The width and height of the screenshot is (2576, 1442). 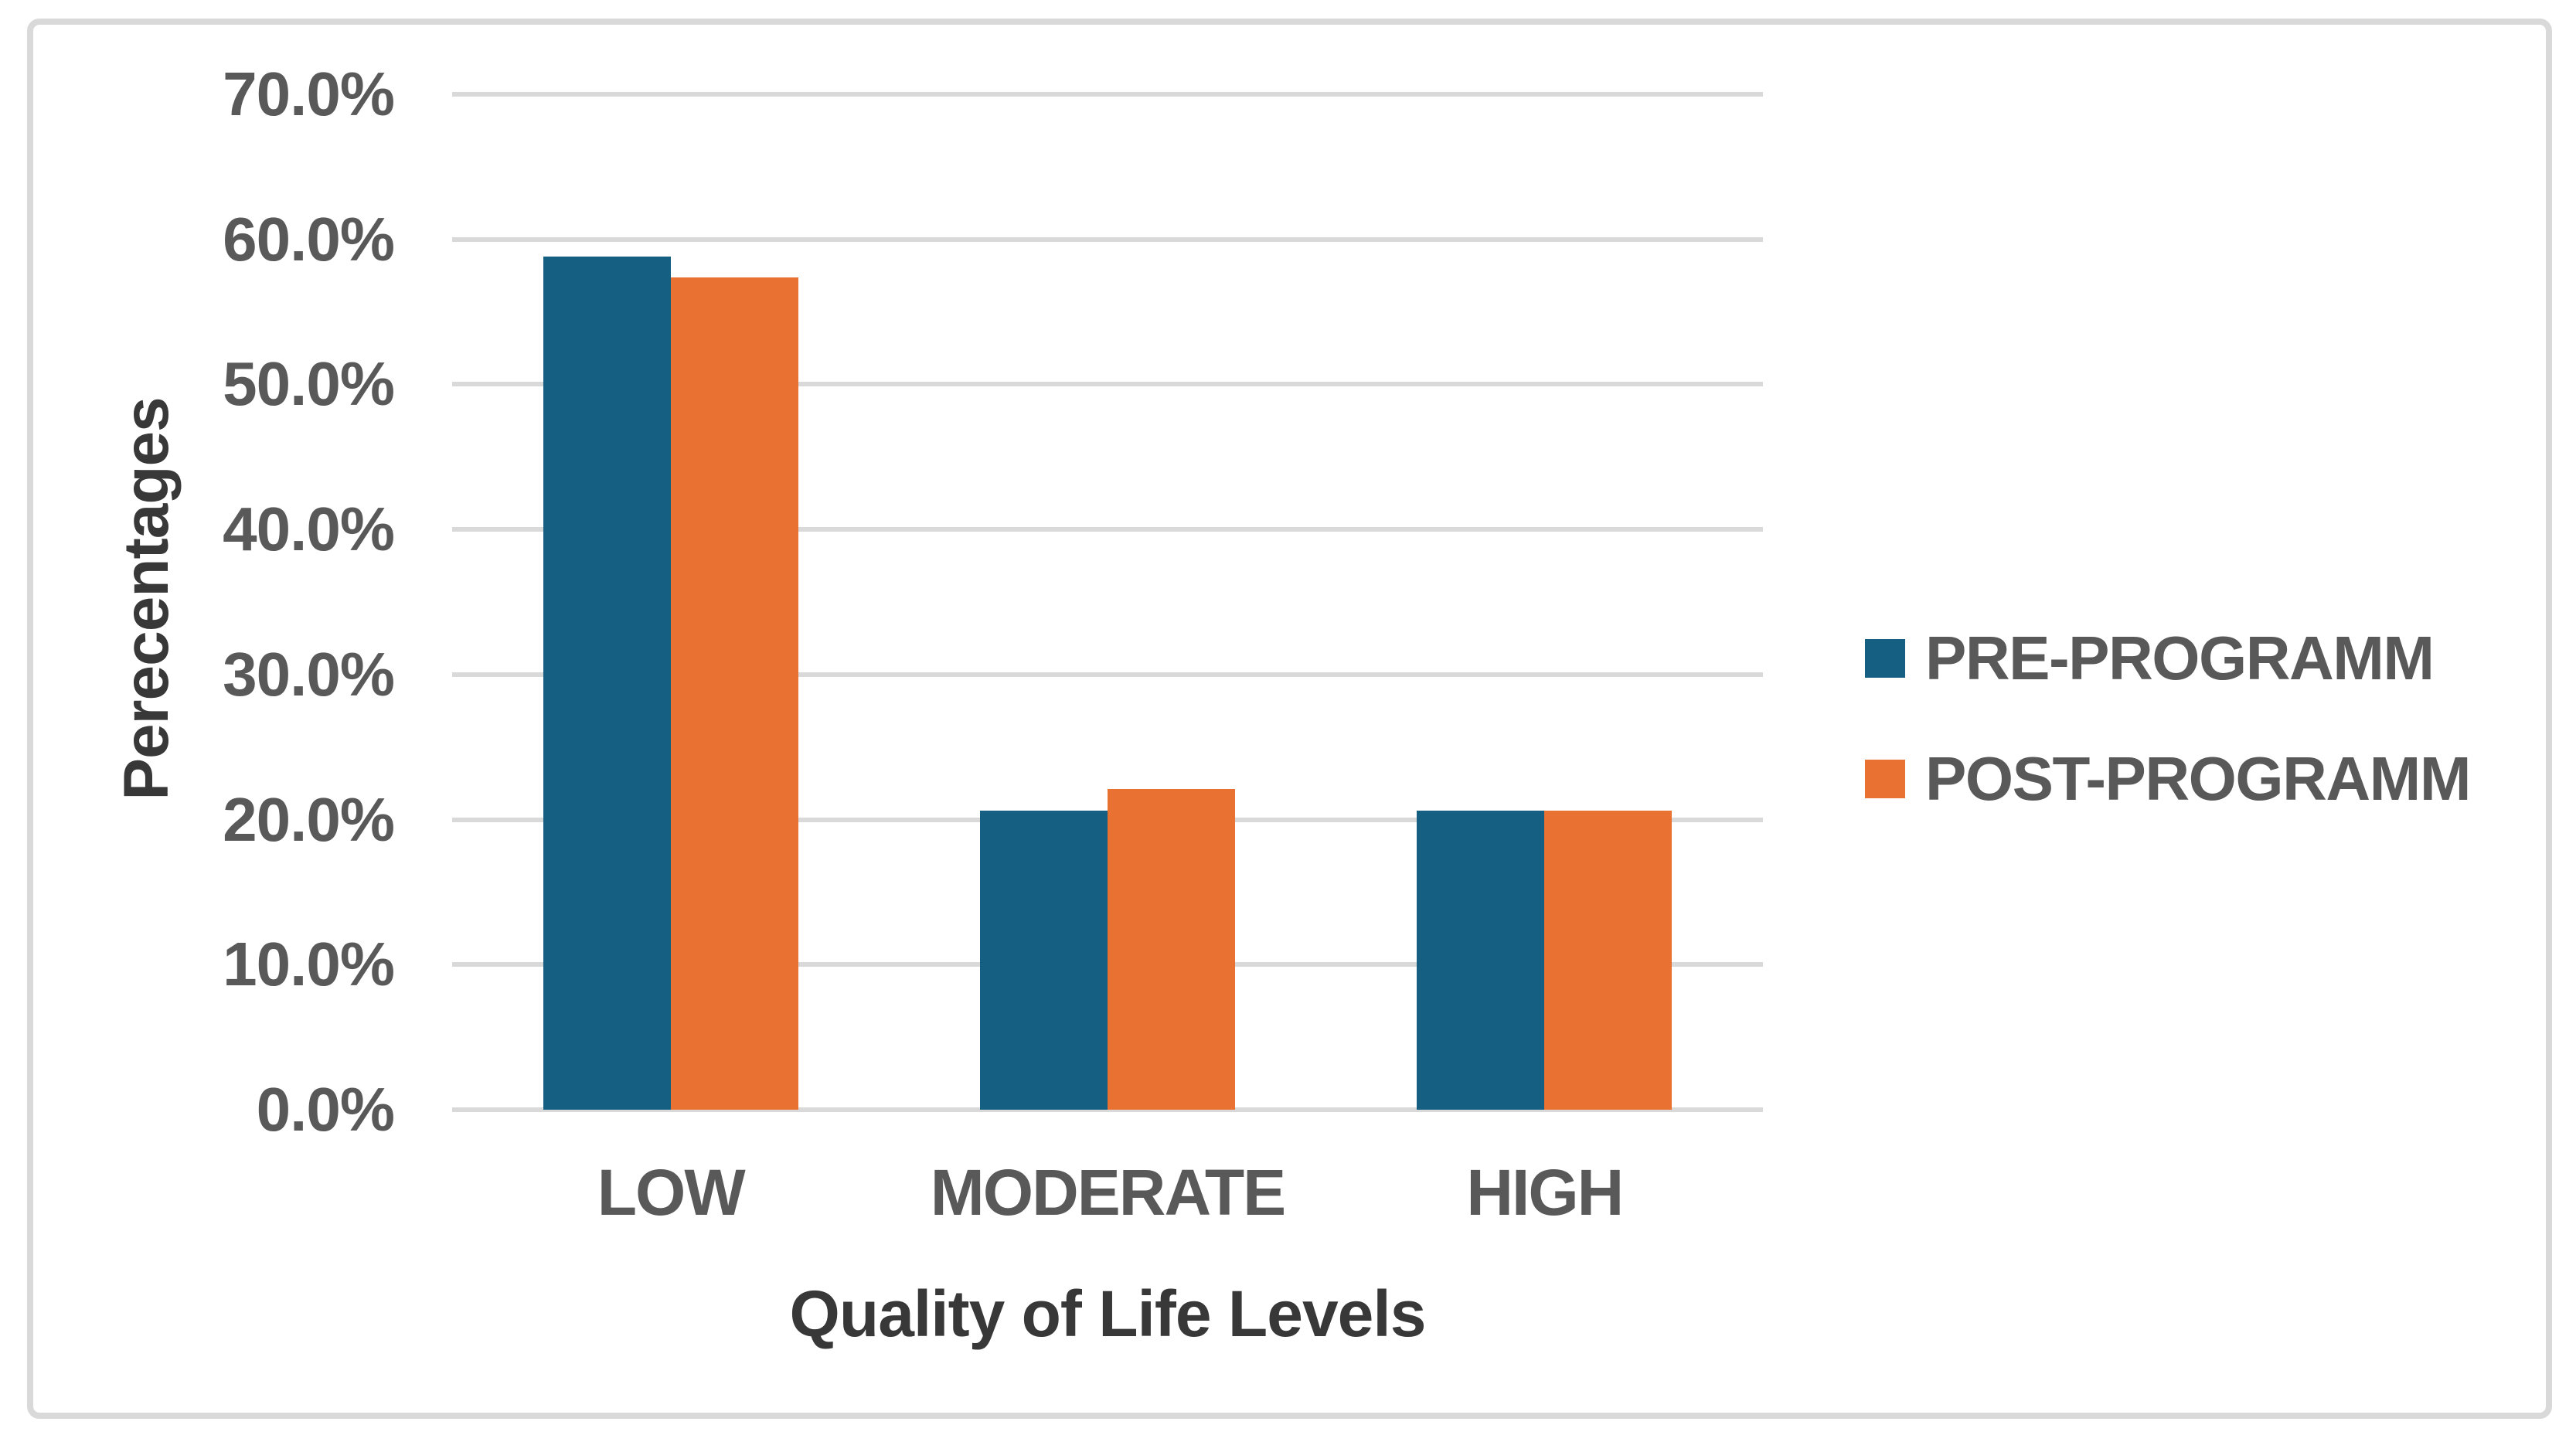 I want to click on y-tick-label: 10.0%, so click(x=309, y=965).